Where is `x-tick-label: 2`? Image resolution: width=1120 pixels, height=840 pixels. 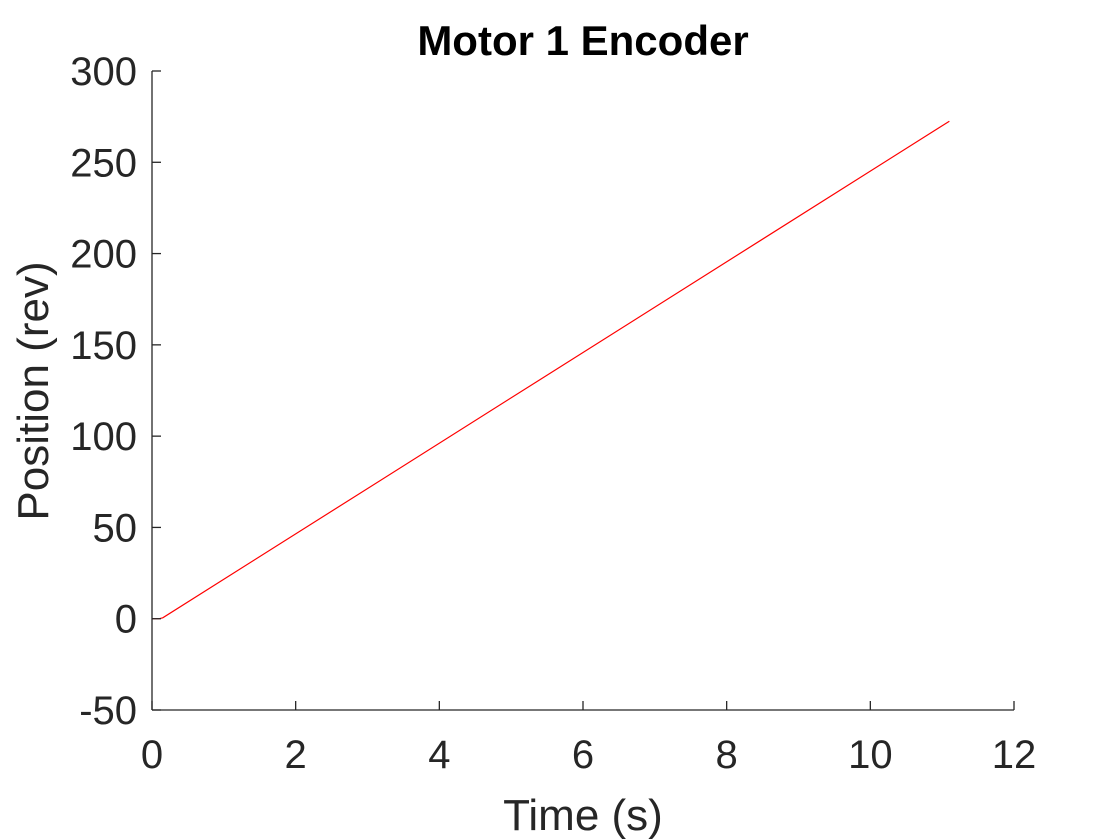
x-tick-label: 2 is located at coordinates (296, 755).